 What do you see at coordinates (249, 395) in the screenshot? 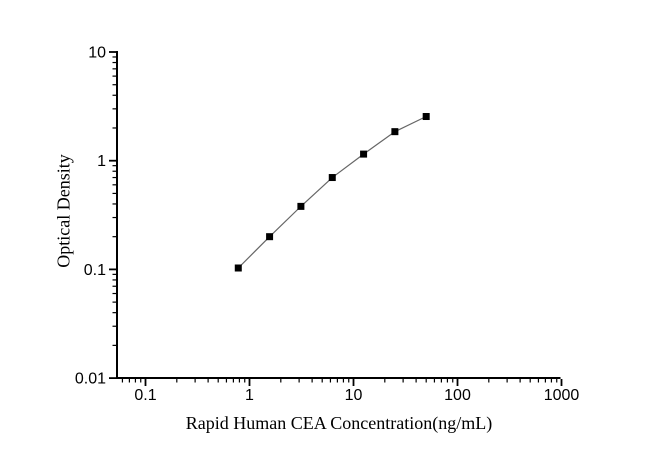
I see `x-tick-label: 1` at bounding box center [249, 395].